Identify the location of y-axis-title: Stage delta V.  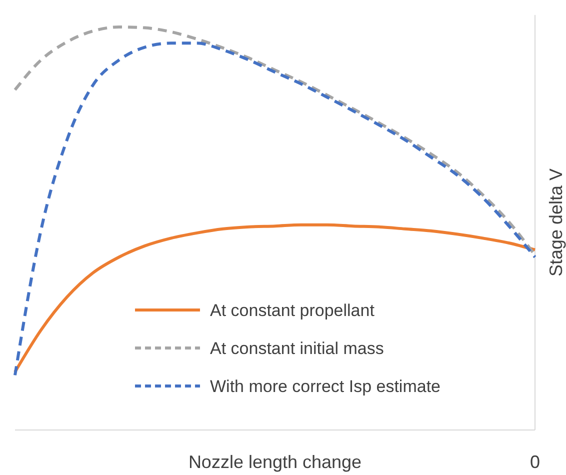
(556, 222).